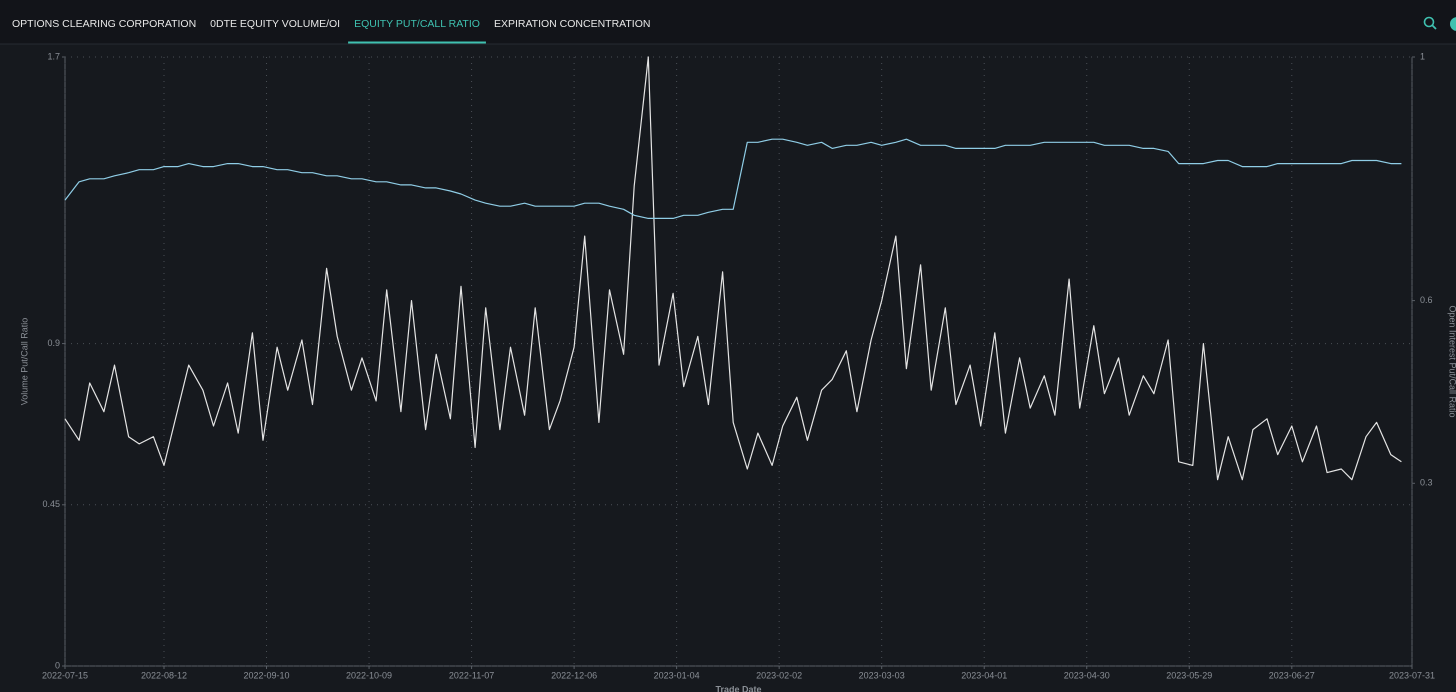  What do you see at coordinates (1422, 56) in the screenshot?
I see `y2-tick-label: 1` at bounding box center [1422, 56].